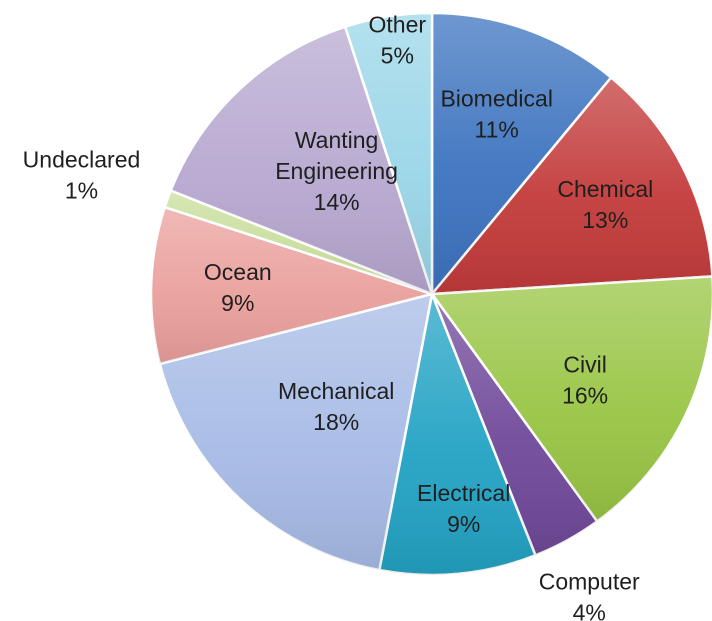  Describe the element at coordinates (589, 581) in the screenshot. I see `pie-label-category: Computer` at that location.